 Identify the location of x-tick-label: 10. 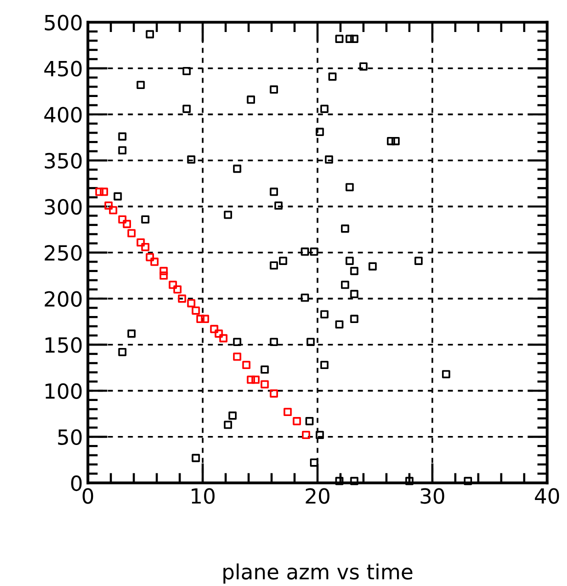
(203, 496).